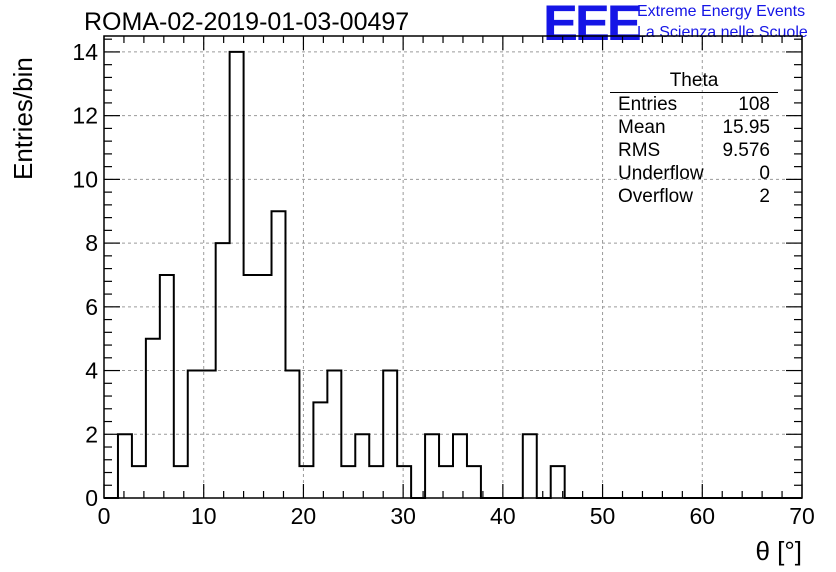 The width and height of the screenshot is (836, 572). Describe the element at coordinates (694, 127) in the screenshot. I see `stats-row-mean: Mean 15.95` at that location.